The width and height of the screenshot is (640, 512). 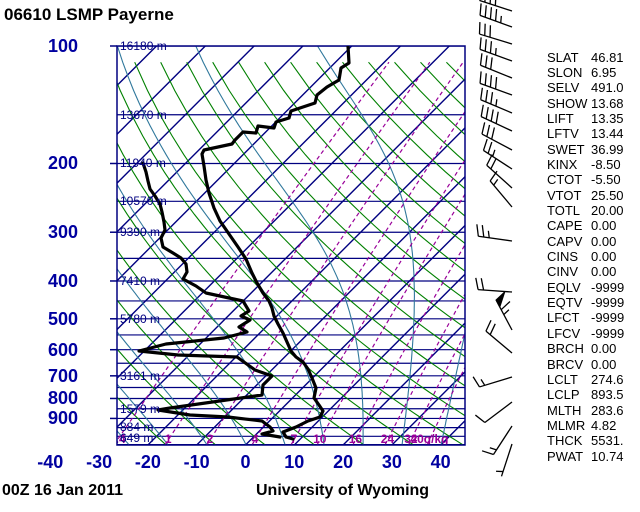 I want to click on index-name: CAPV, so click(x=565, y=241).